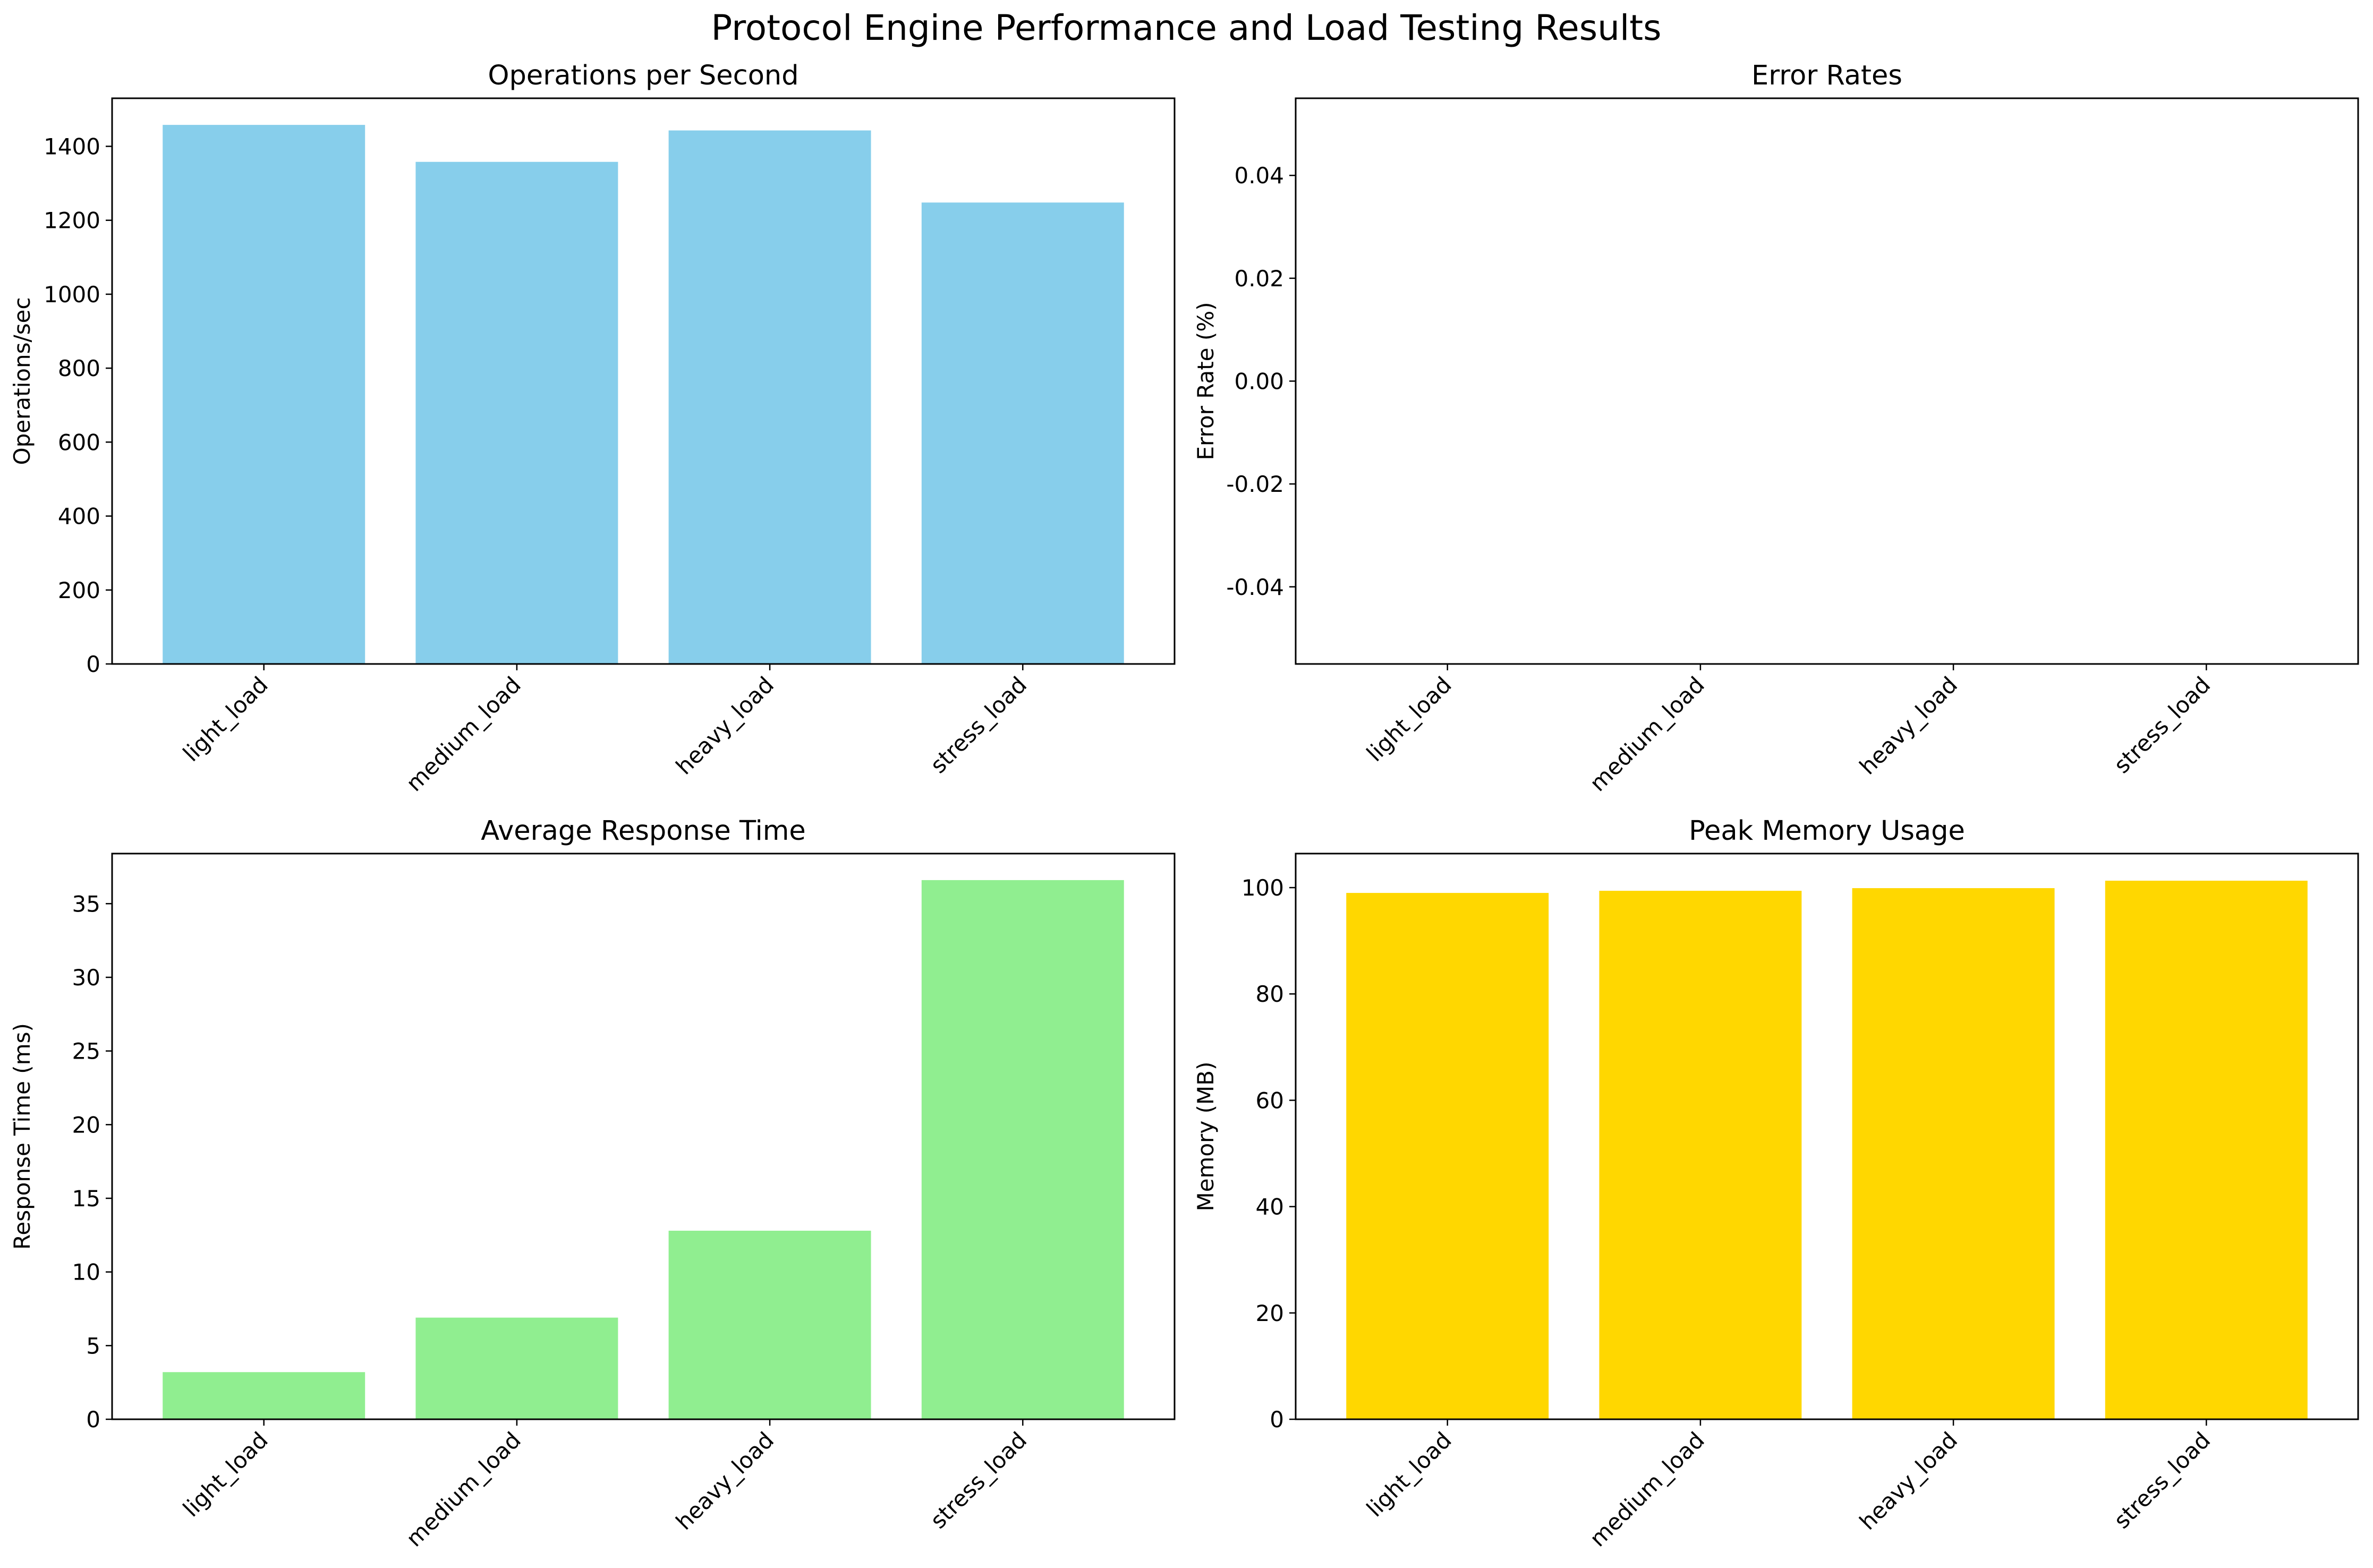 The height and width of the screenshot is (1568, 2373). What do you see at coordinates (1206, 1137) in the screenshot?
I see `y-axis-label: Memory (MB)` at bounding box center [1206, 1137].